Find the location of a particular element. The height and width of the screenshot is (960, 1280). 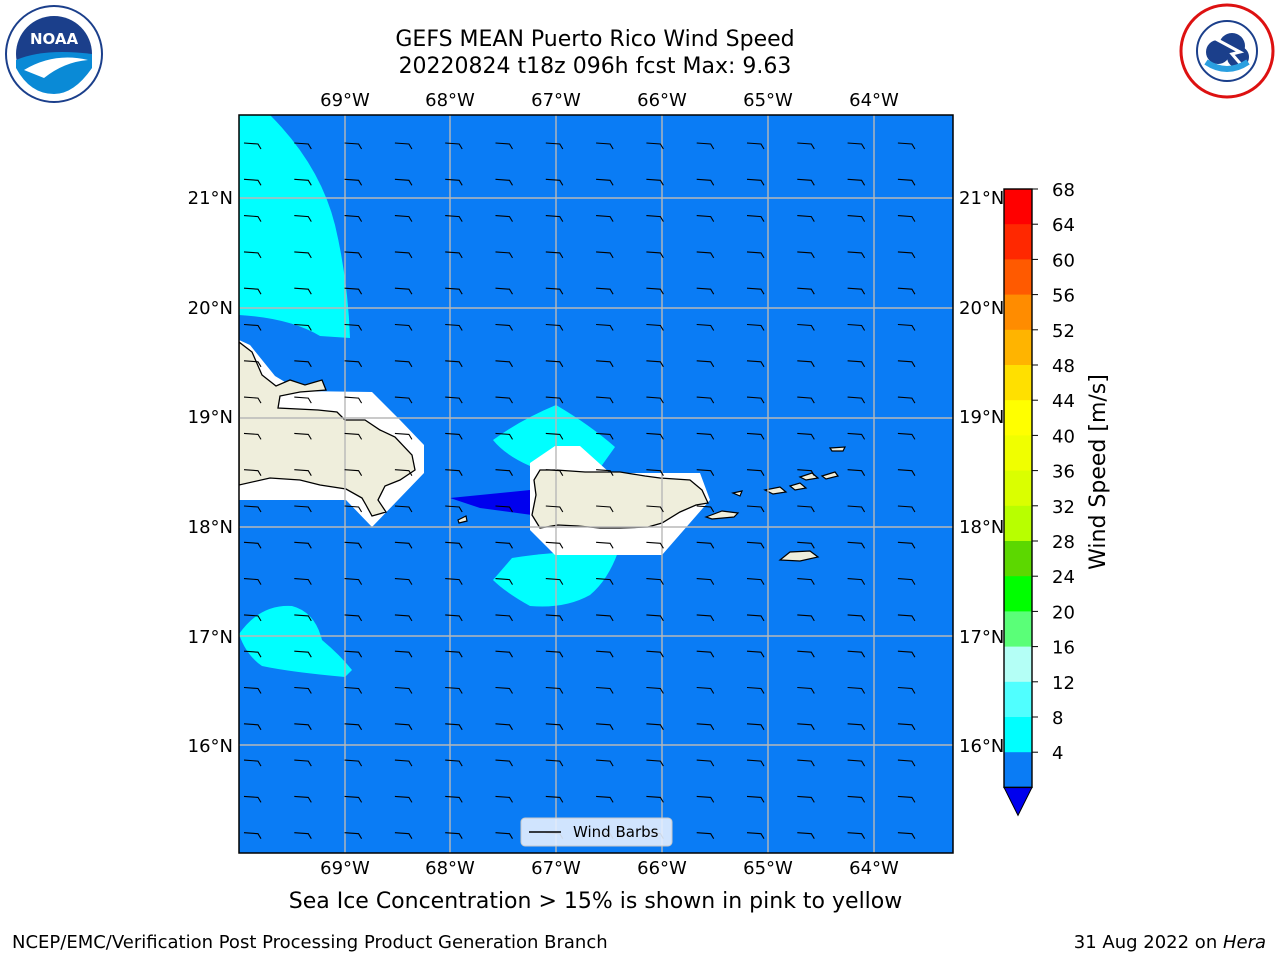

colorbar-frame is located at coordinates (1018, 488).